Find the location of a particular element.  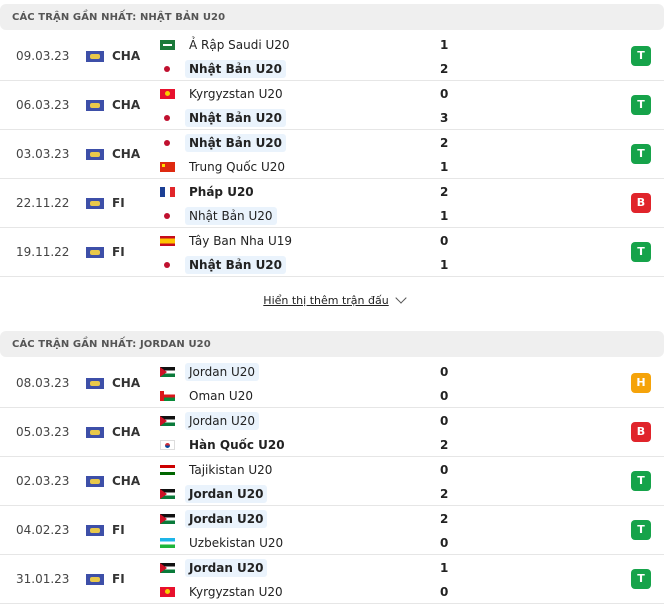

show-more-label: Hiển thị thêm trận đấu is located at coordinates (326, 300).